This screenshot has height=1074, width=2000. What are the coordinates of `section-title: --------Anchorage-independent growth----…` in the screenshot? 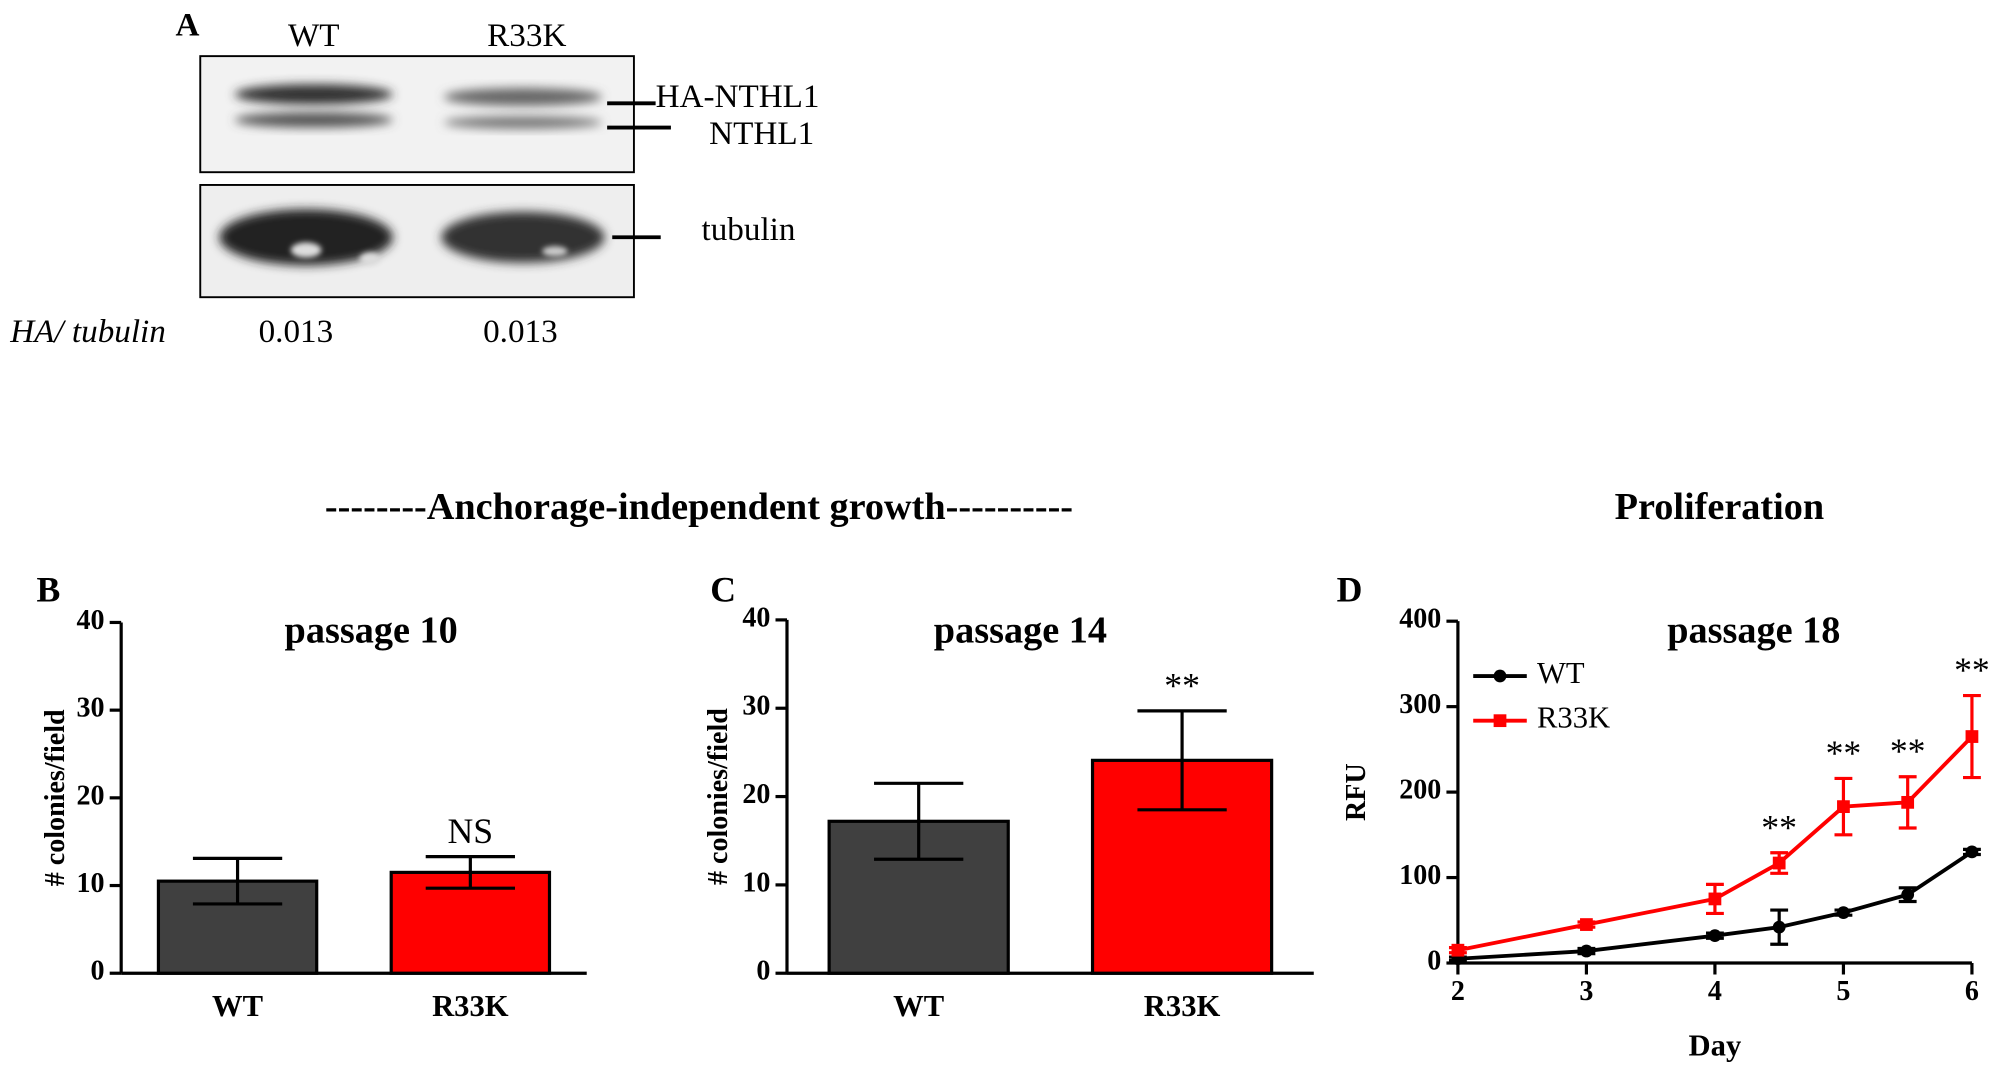 It's located at (699, 507).